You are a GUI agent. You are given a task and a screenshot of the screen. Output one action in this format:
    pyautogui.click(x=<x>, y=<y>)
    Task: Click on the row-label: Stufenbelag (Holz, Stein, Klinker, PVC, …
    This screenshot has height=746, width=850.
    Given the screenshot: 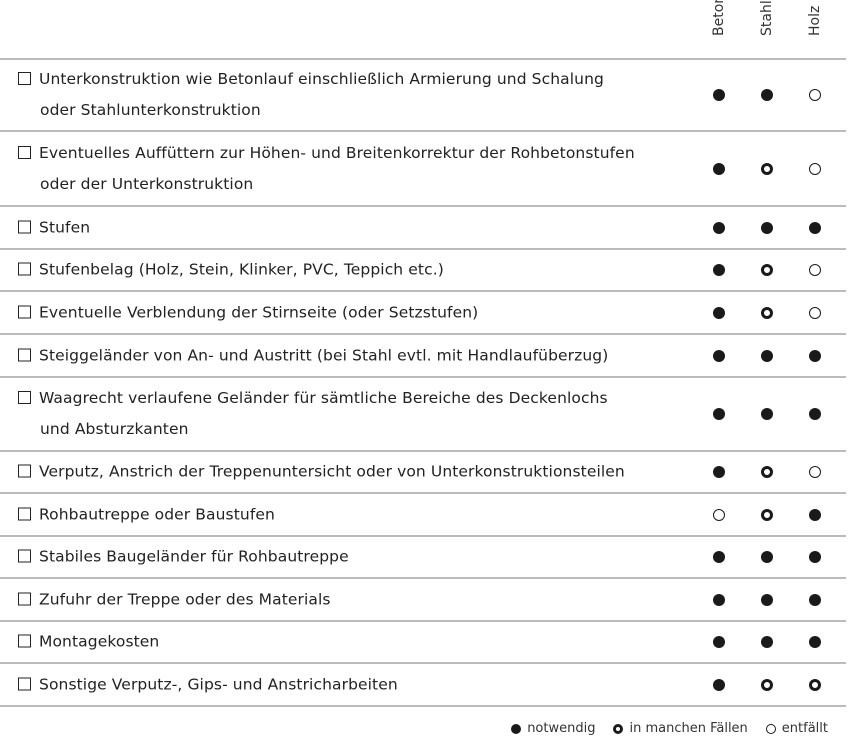 What is the action you would take?
    pyautogui.click(x=231, y=270)
    